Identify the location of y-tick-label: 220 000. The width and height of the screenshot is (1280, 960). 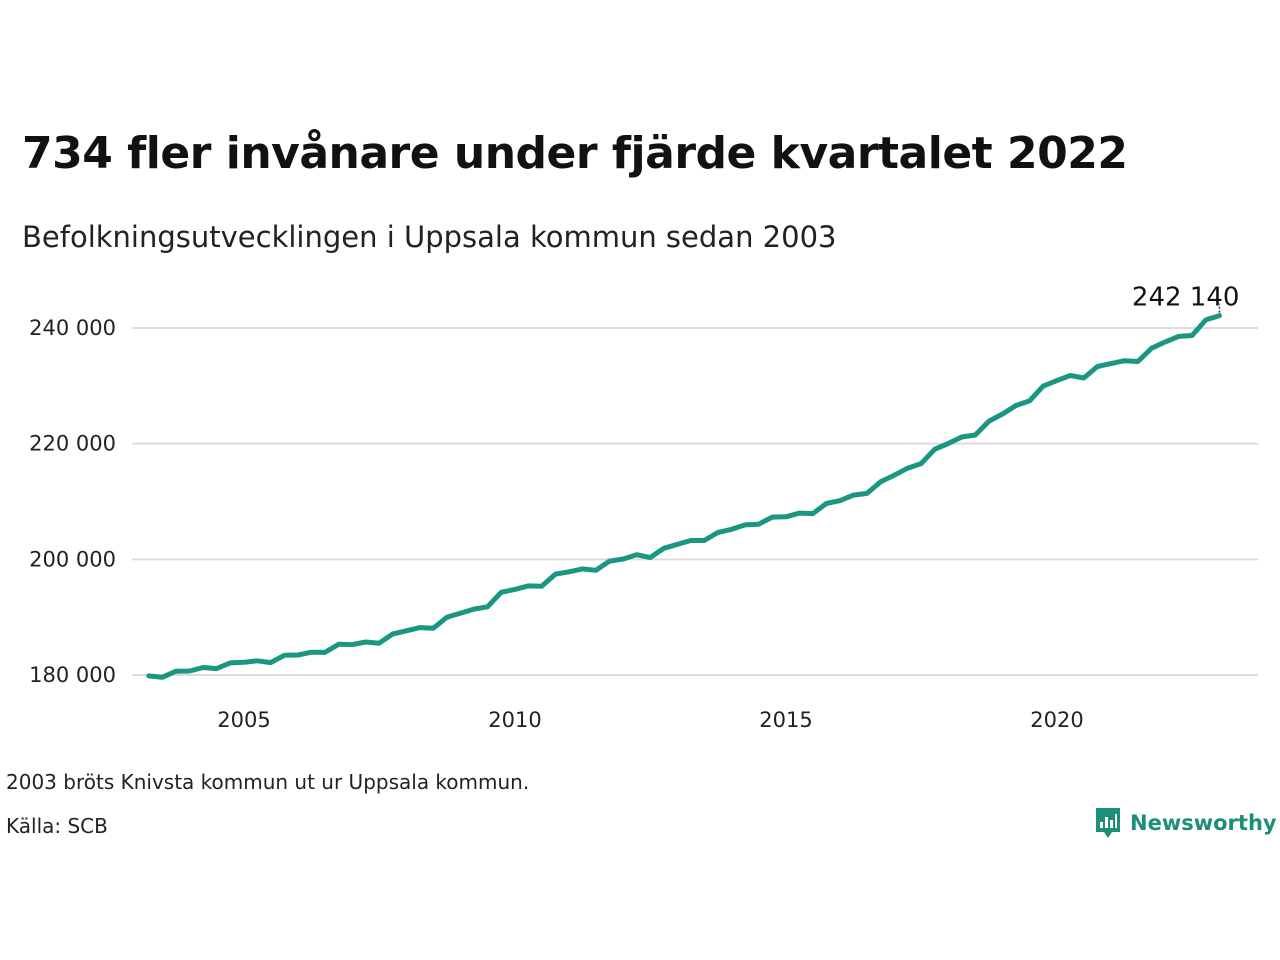
(72, 444).